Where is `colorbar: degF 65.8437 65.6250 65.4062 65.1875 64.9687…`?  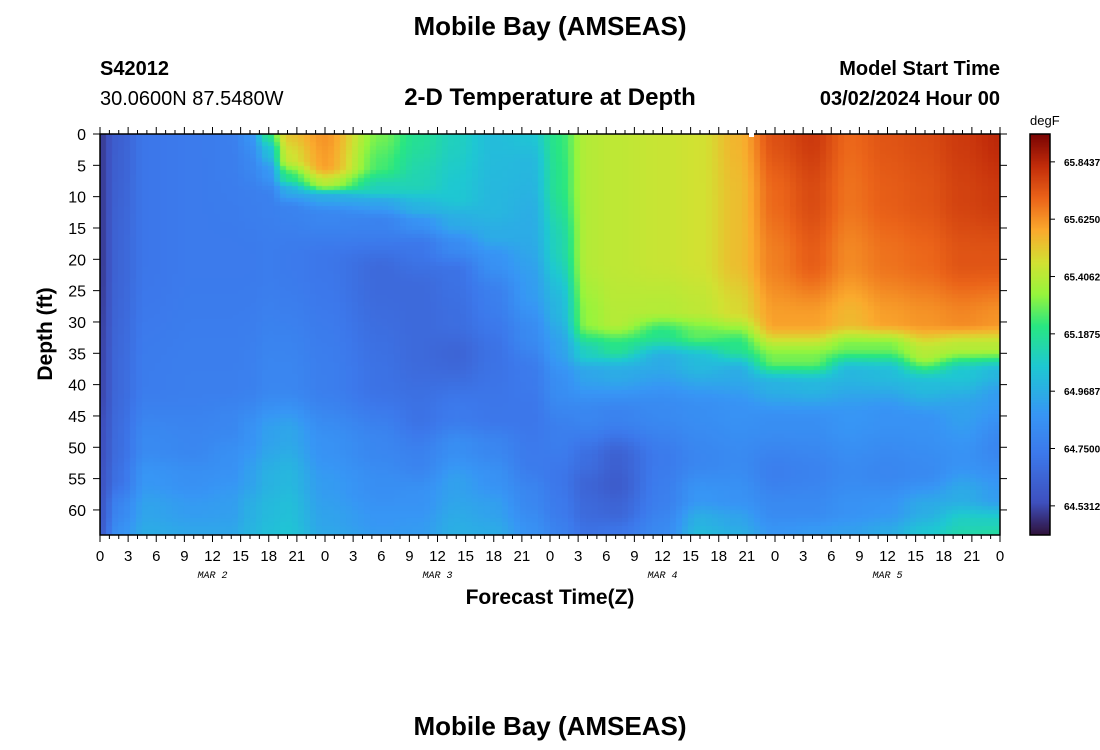
colorbar: degF 65.8437 65.6250 65.4062 65.1875 64.9687… is located at coordinates (1064, 324).